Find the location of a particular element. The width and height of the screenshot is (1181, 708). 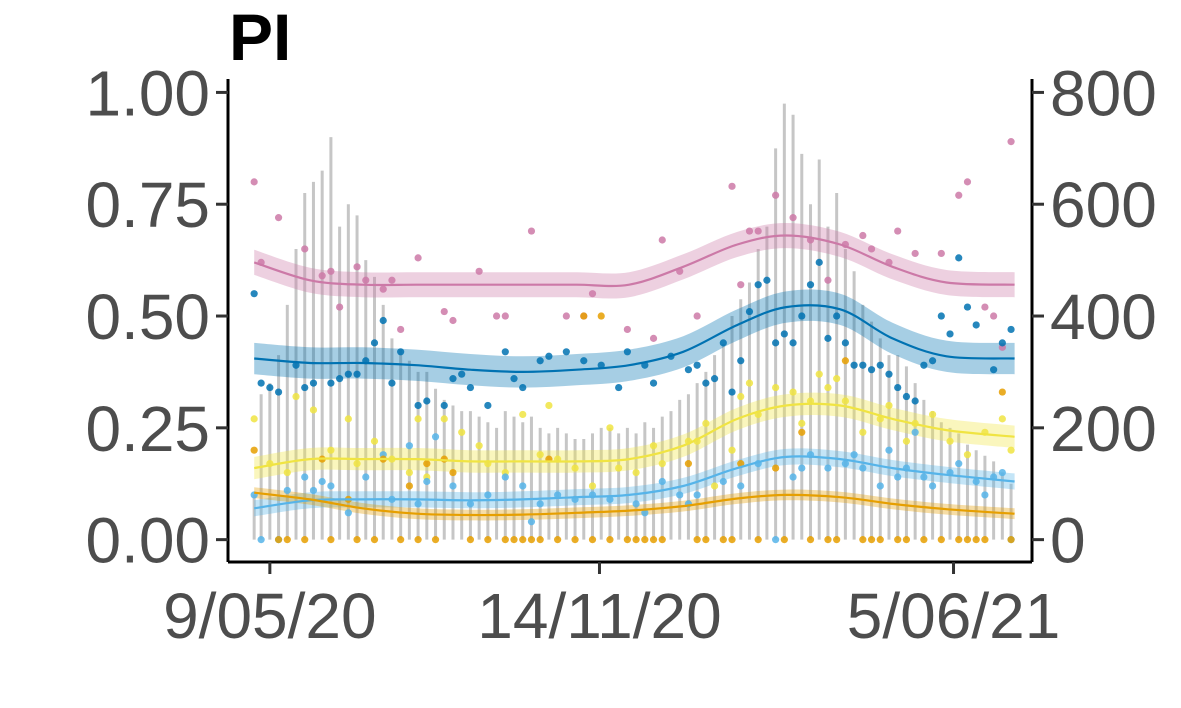

y-left-tick-label: 0.00 is located at coordinates (147, 541).